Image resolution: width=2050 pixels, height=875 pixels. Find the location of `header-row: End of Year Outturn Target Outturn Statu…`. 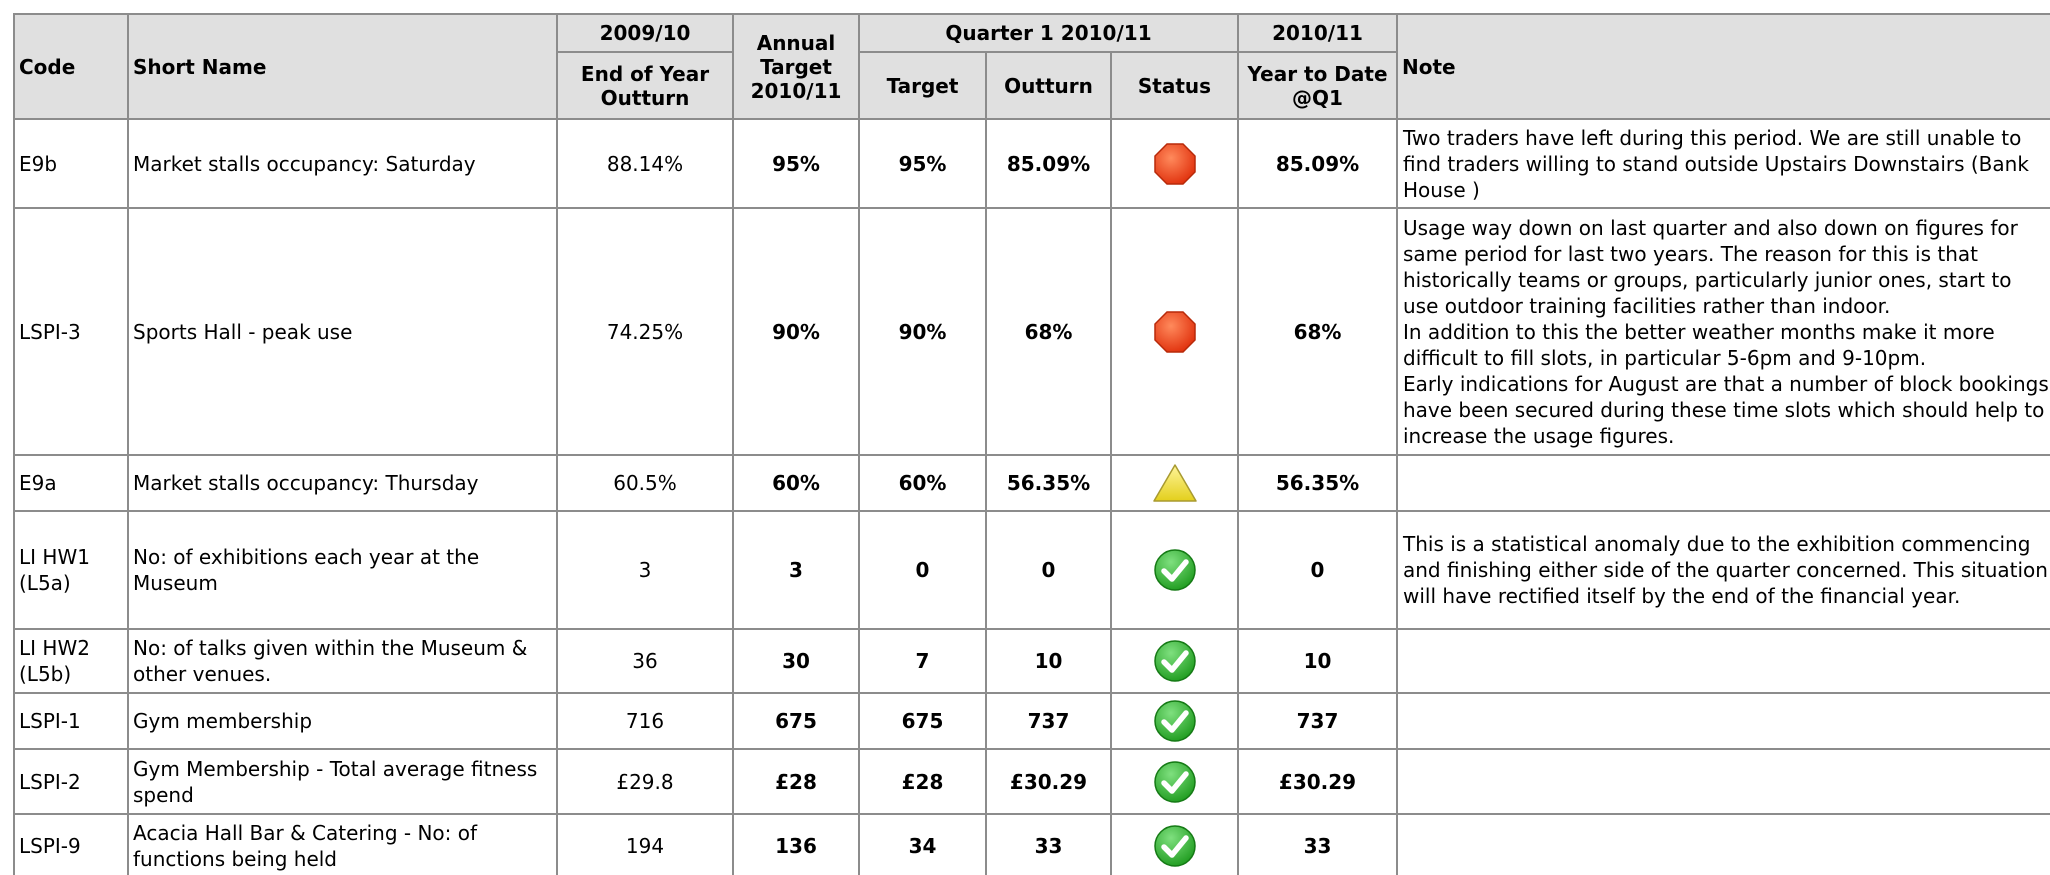

header-row: End of Year Outturn Target Outturn Statu… is located at coordinates (1032, 85).